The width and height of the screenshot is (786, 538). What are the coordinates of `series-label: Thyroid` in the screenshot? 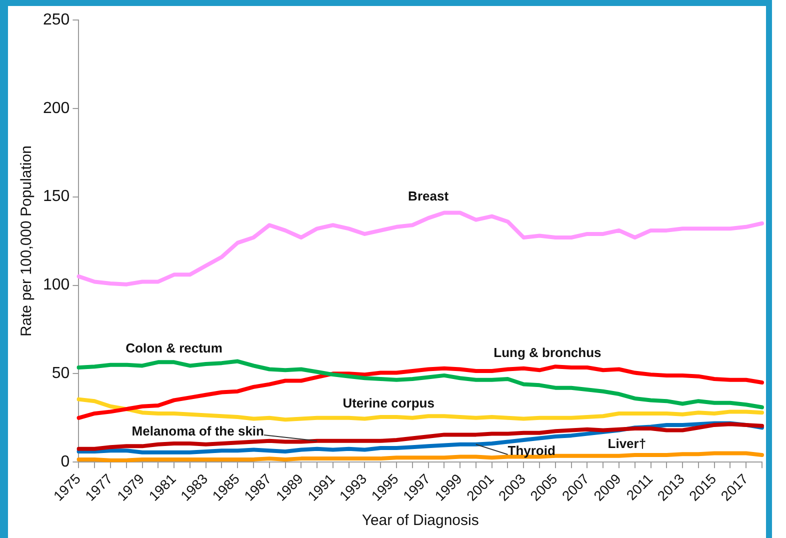 It's located at (532, 450).